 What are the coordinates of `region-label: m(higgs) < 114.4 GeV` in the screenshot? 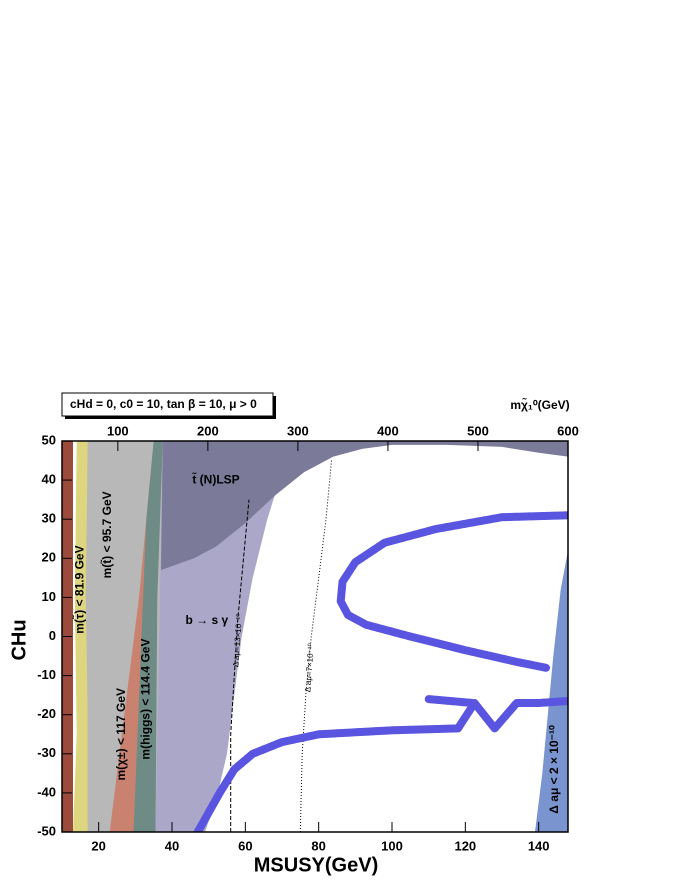 It's located at (146, 699).